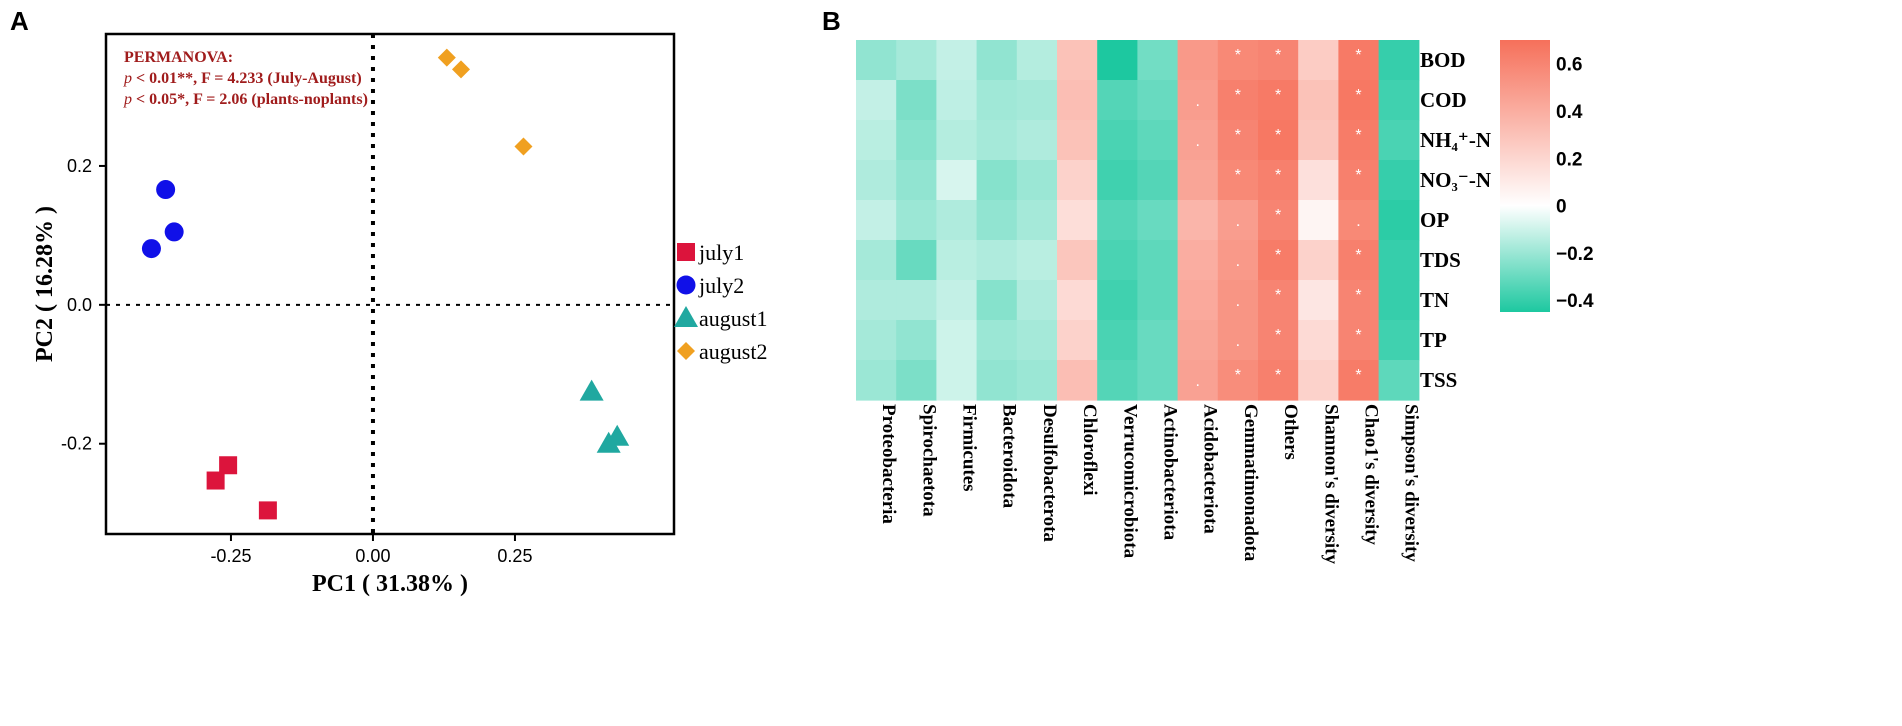 The width and height of the screenshot is (1902, 726). Describe the element at coordinates (19, 21) in the screenshot. I see `panel-label-a: A` at that location.